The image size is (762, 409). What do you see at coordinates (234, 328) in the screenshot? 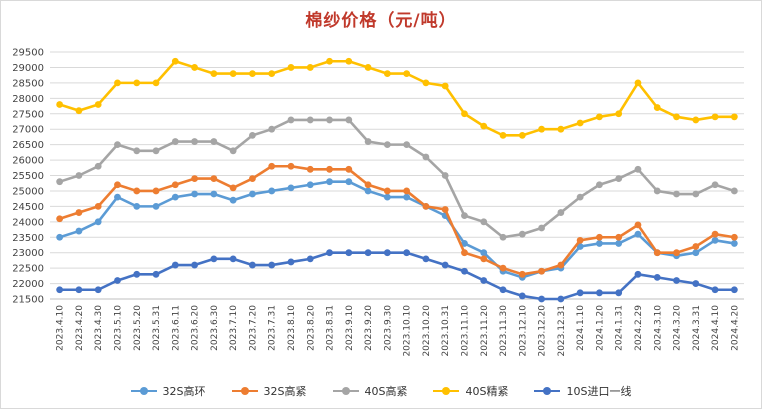
I see `x-tick-label: 2023.7.10` at bounding box center [234, 328].